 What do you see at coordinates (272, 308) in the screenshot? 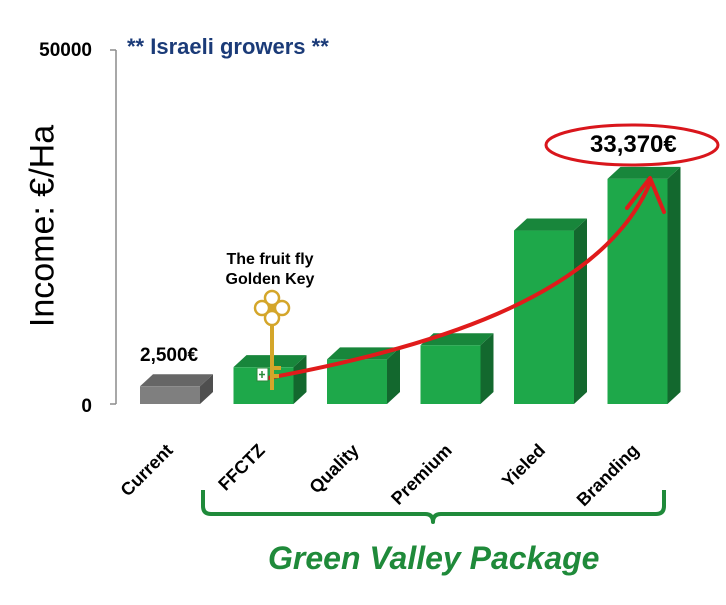
I see `key-bow-center` at bounding box center [272, 308].